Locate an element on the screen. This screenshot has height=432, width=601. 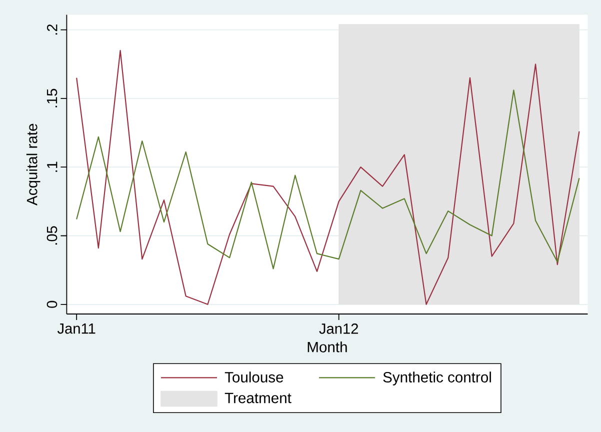
x-tick-label: Jan12 is located at coordinates (338, 329).